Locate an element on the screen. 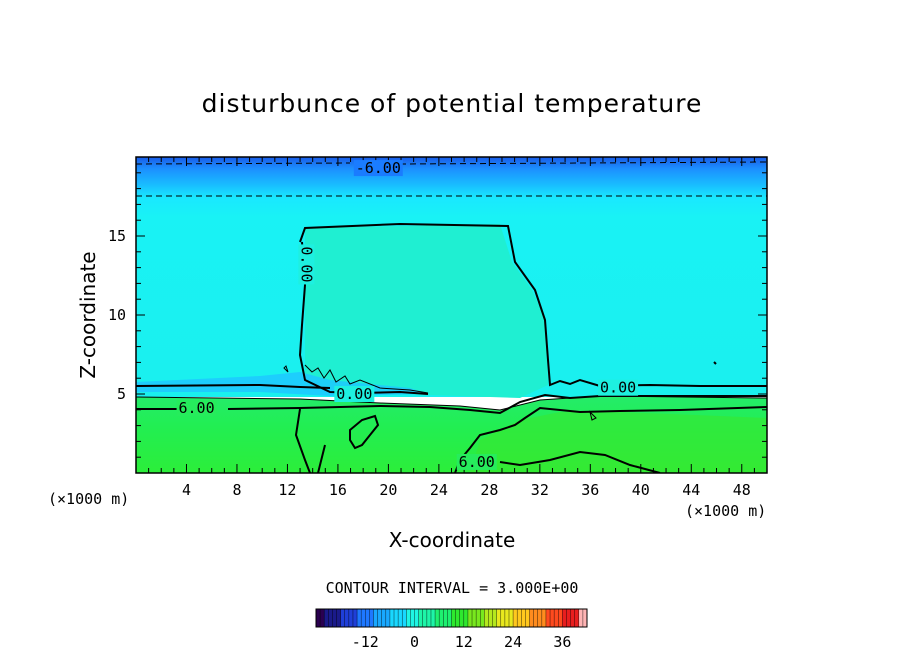 The width and height of the screenshot is (904, 659). x-tick-label: 4 is located at coordinates (186, 490).